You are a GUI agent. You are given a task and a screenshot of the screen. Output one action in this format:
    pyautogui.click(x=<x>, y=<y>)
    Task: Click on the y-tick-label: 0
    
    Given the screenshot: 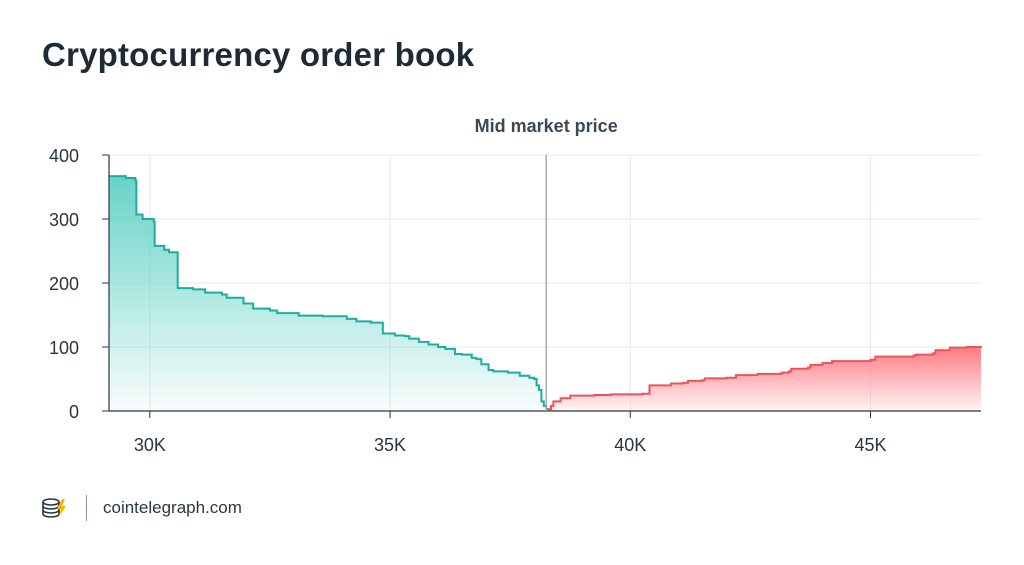 What is the action you would take?
    pyautogui.click(x=74, y=412)
    